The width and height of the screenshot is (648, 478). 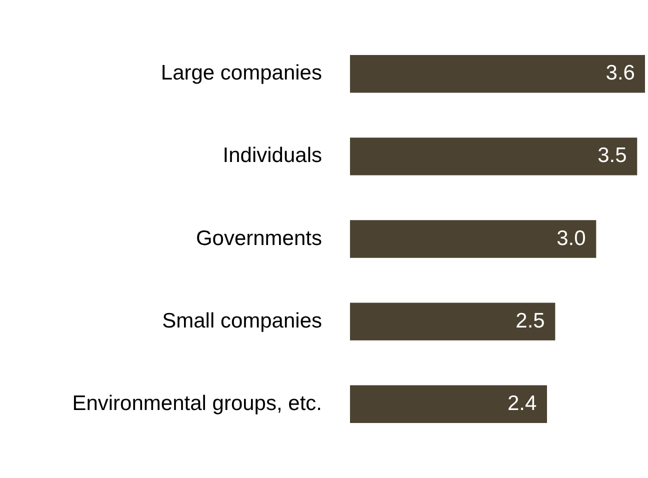 I want to click on y-tick-label: Small companies, so click(x=242, y=320).